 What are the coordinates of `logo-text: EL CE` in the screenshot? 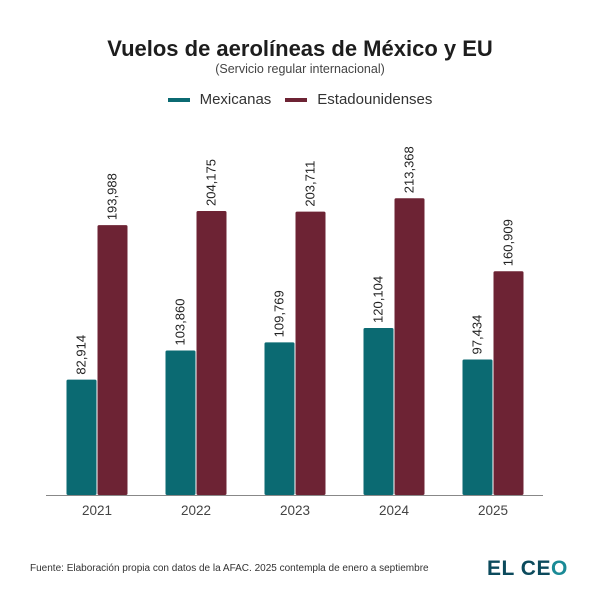 It's located at (519, 568).